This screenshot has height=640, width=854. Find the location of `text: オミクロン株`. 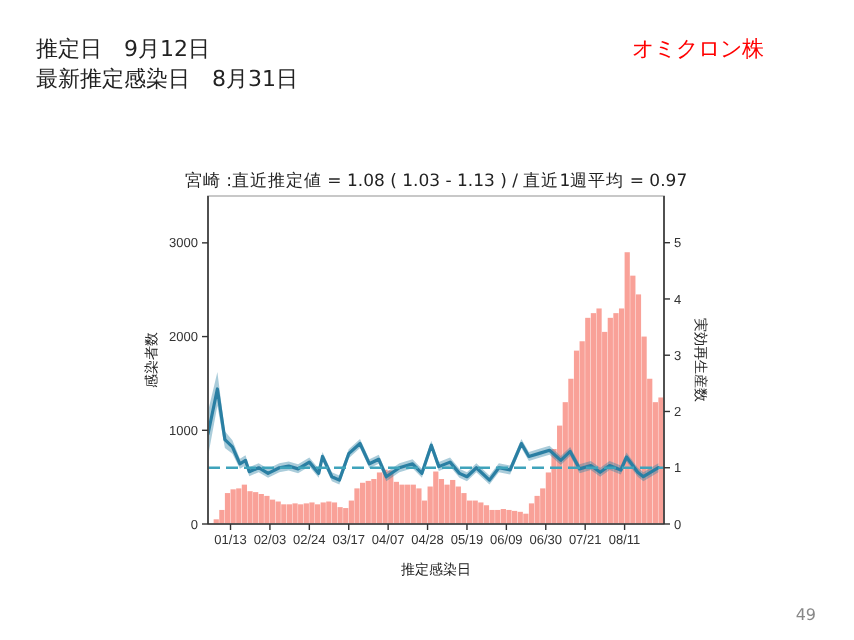

text: オミクロン株 is located at coordinates (698, 49).